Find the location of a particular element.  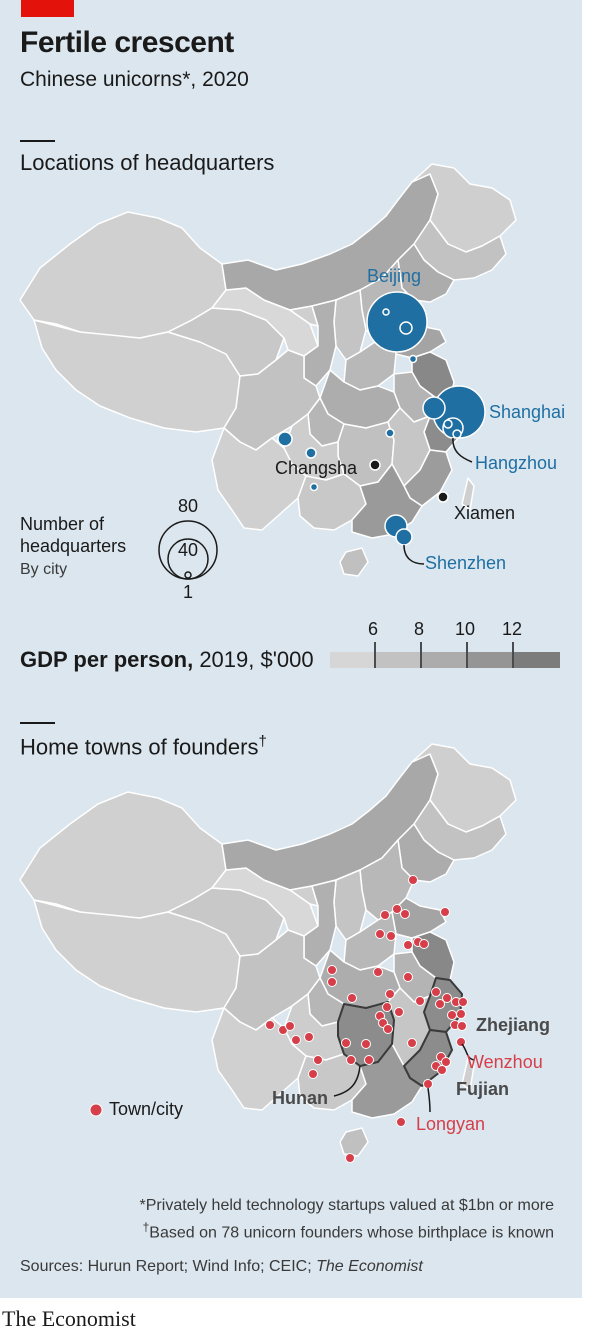

gdp-legend-title-bold: GDP per person, is located at coordinates (107, 659).